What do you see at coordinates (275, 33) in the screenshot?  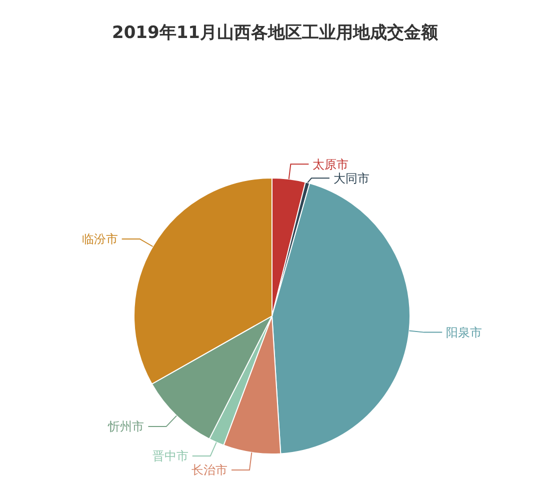 I see `chart-title: 2019年11月山西各地区工业用地成交金额` at bounding box center [275, 33].